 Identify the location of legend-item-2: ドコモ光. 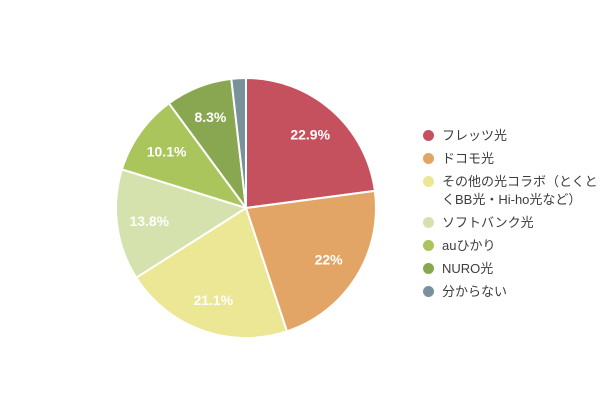
(511, 159).